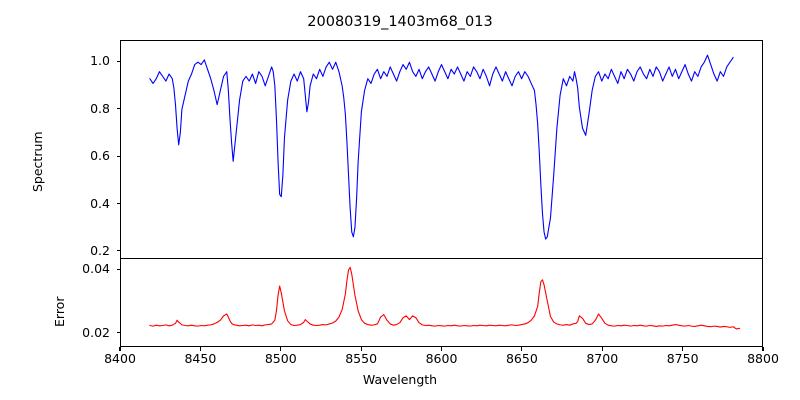  Describe the element at coordinates (37, 161) in the screenshot. I see `spectrum-axis-label: Spectrum` at that location.